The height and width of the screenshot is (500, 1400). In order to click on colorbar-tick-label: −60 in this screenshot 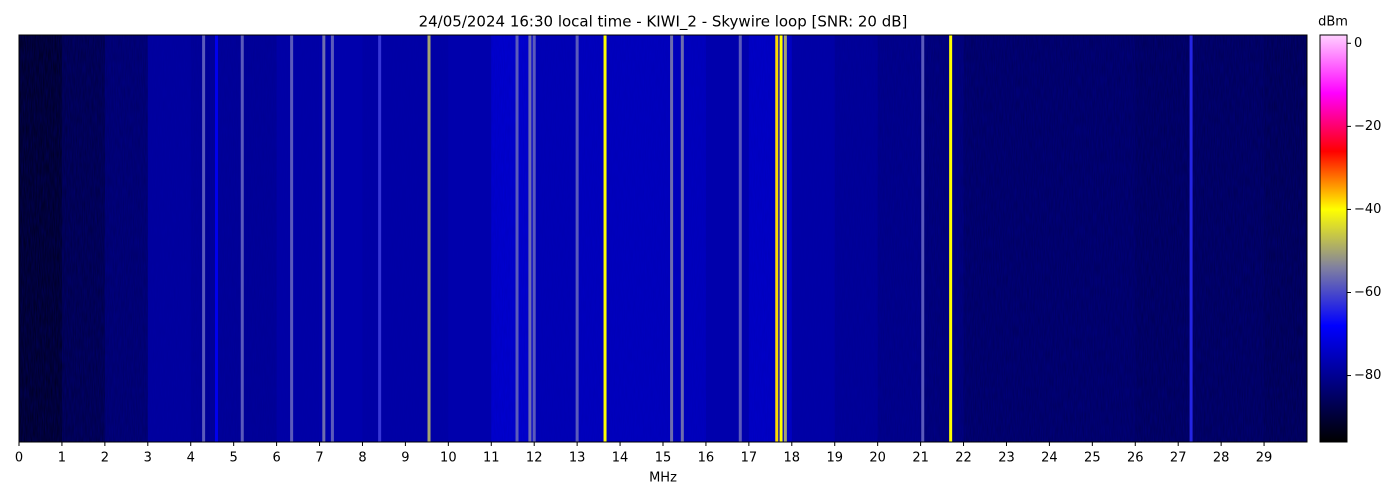, I will do `click(1367, 292)`.